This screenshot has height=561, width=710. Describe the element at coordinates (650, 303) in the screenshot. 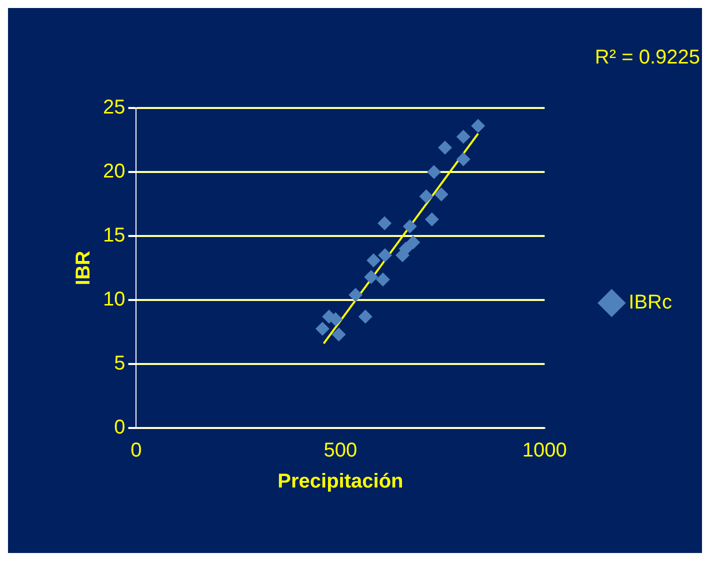

I see `legend-label: IBRc` at that location.